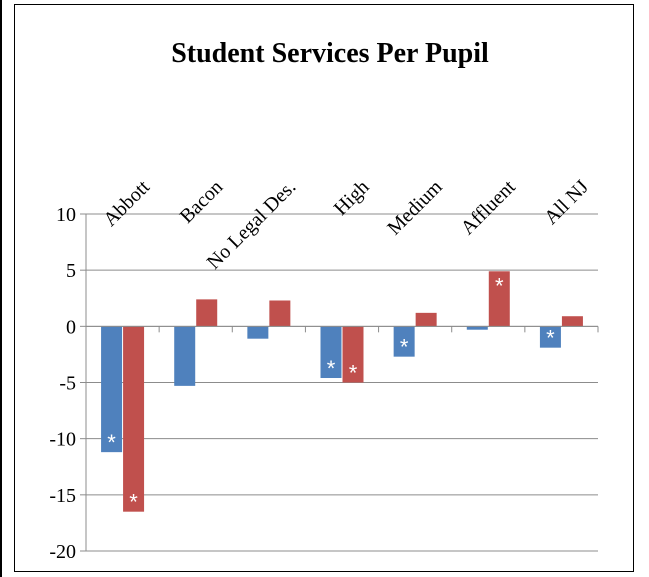 The height and width of the screenshot is (577, 649). Describe the element at coordinates (566, 202) in the screenshot. I see `category-label: All NJ` at that location.